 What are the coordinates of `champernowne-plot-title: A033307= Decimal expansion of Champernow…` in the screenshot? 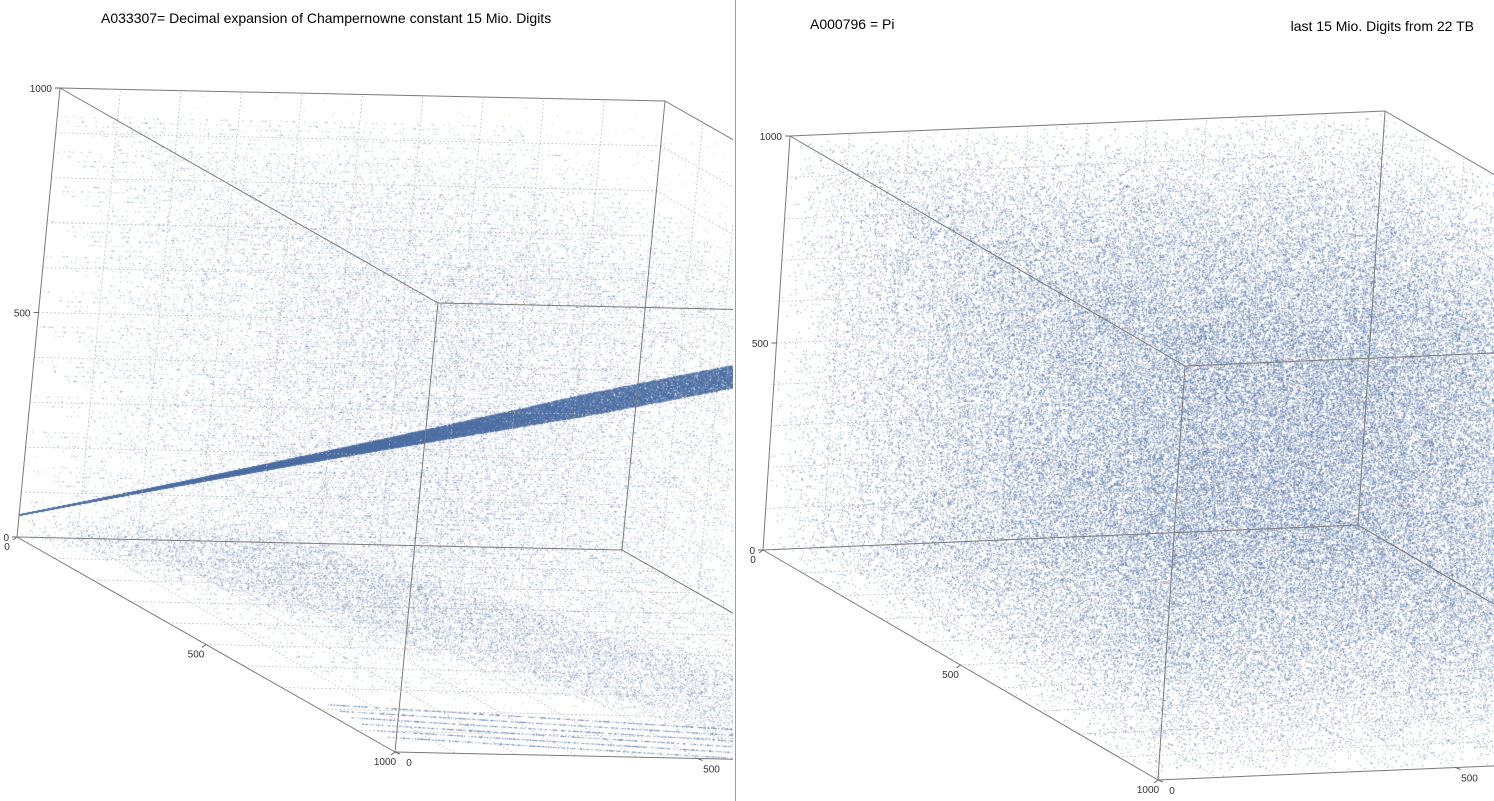 It's located at (326, 18).